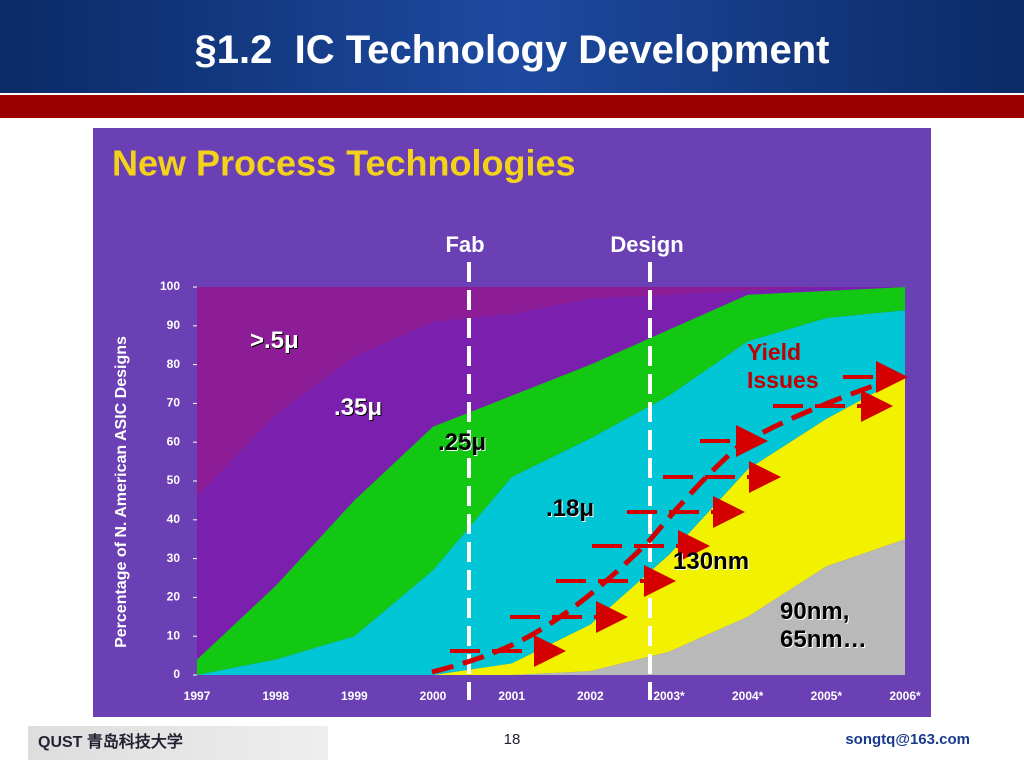 Image resolution: width=1024 pixels, height=768 pixels. I want to click on y-tick-label: 0, so click(176, 674).